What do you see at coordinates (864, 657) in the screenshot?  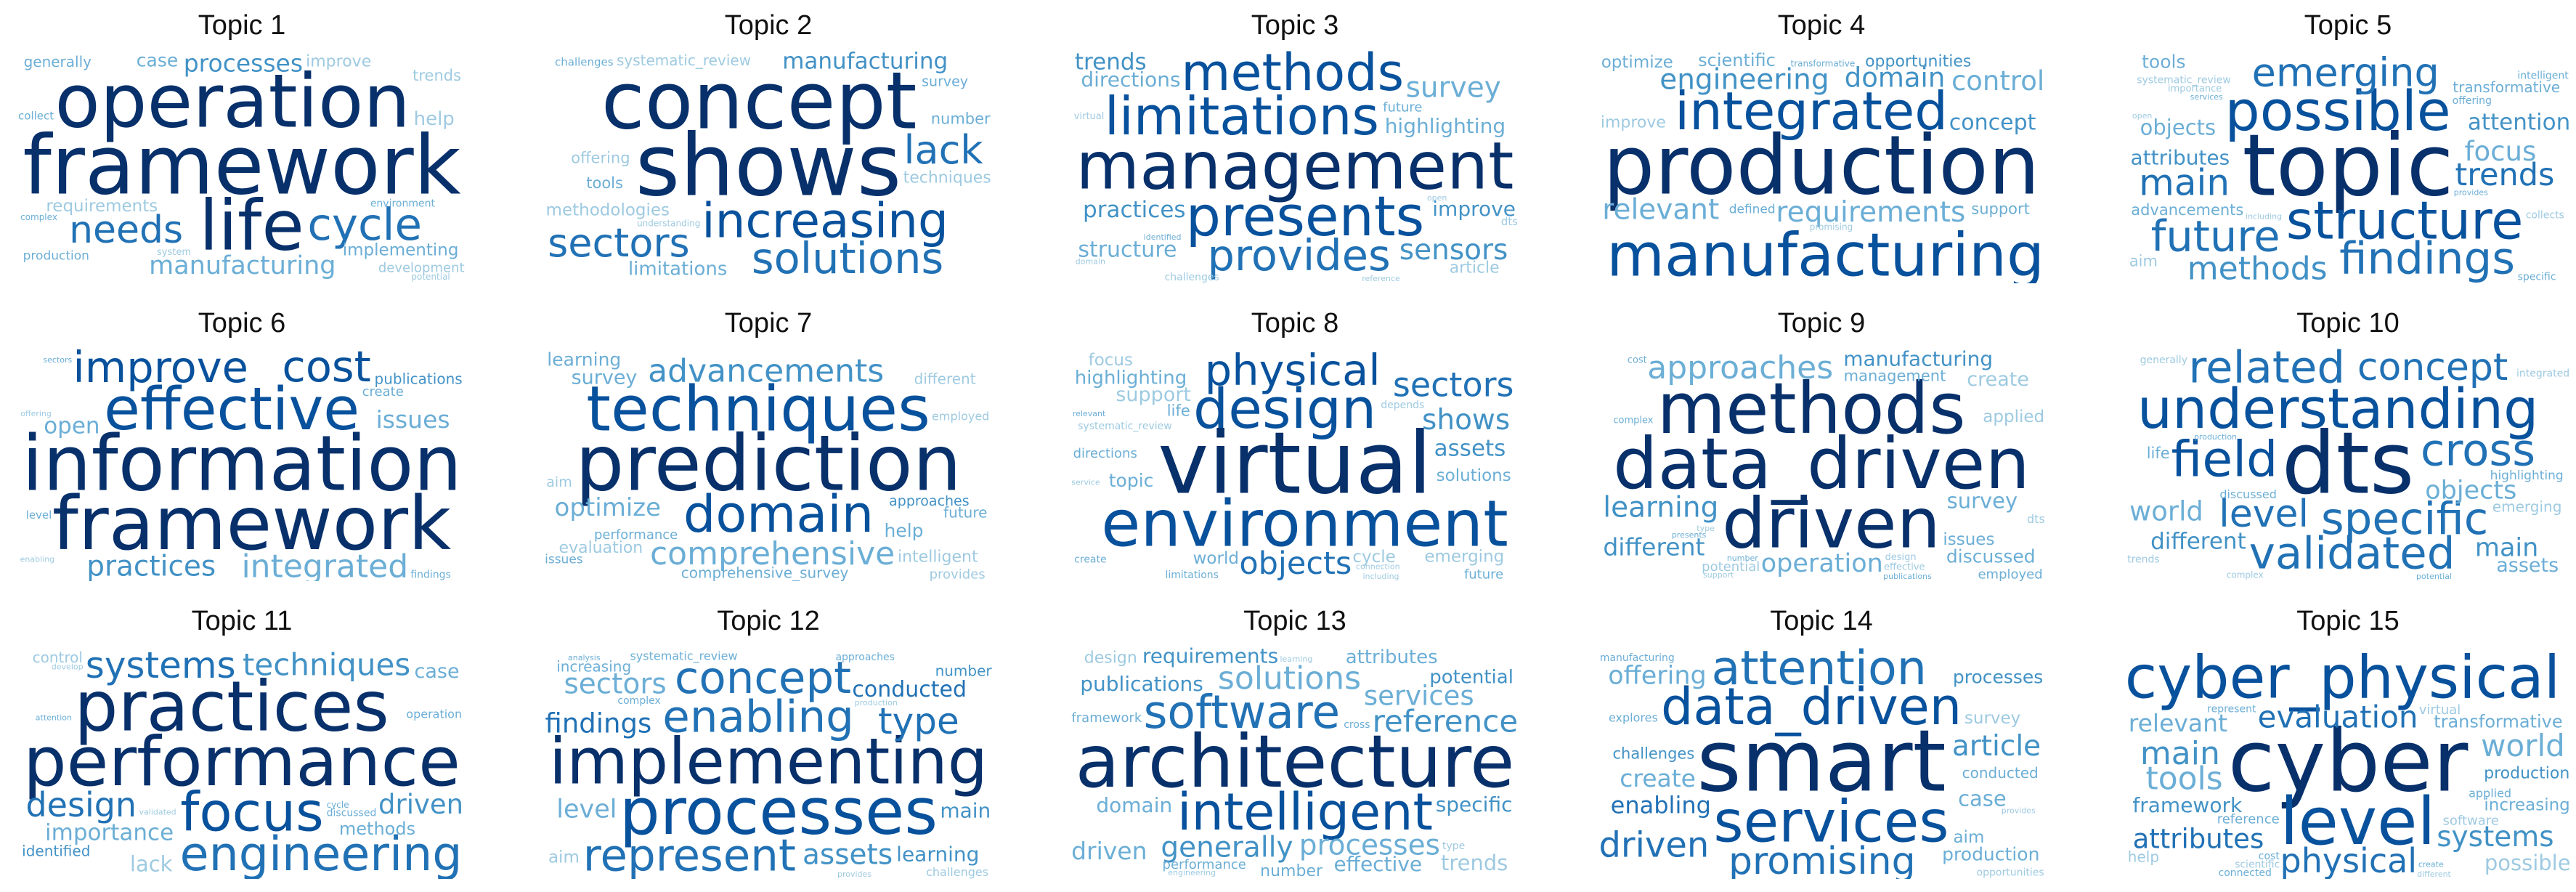 I see `cloud-word: approaches` at bounding box center [864, 657].